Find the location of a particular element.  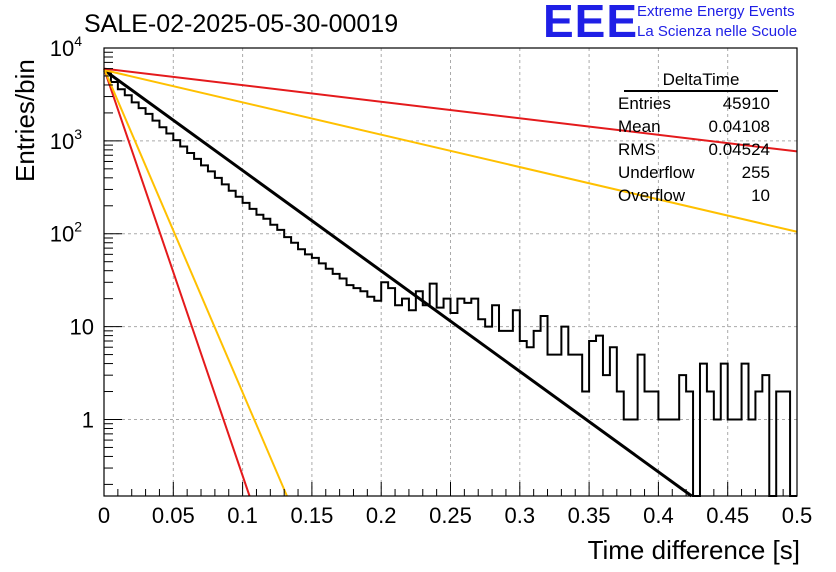

x-tick-label: 0.3 is located at coordinates (520, 515).